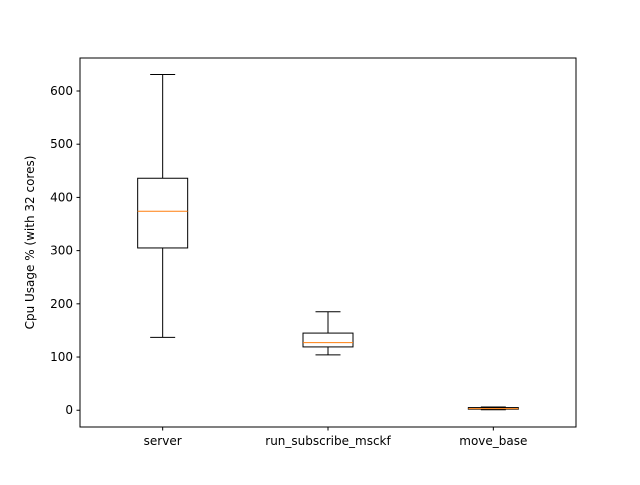  Describe the element at coordinates (61, 144) in the screenshot. I see `y-tick-label: 500` at that location.